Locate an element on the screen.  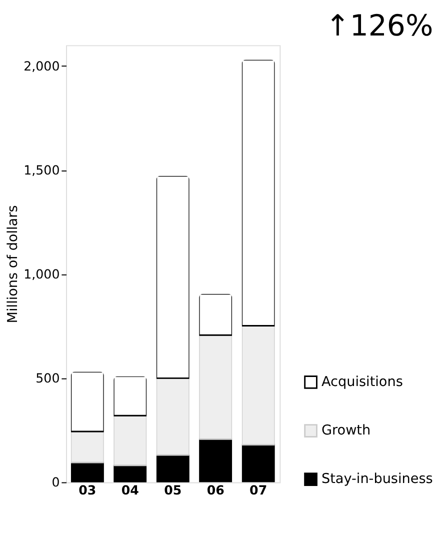
x-tick-label: 05 is located at coordinates (173, 490).